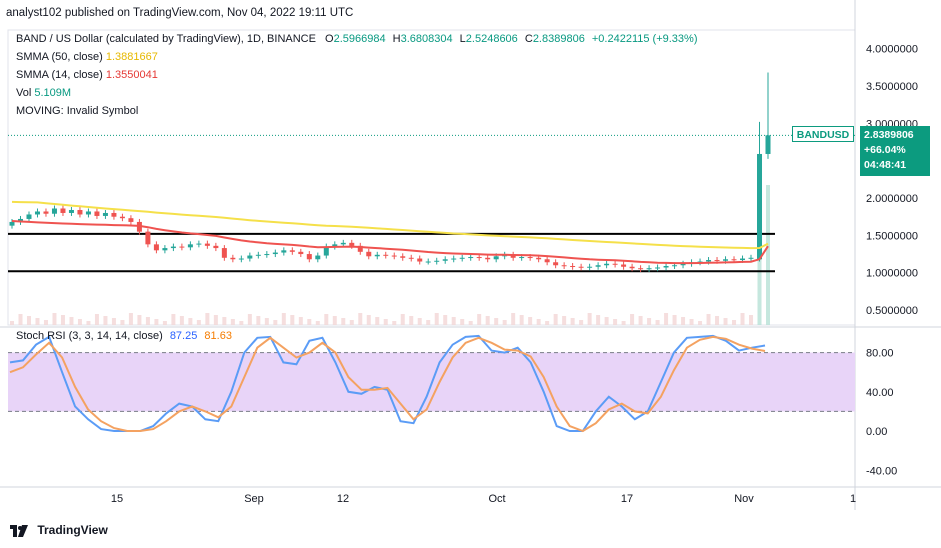  What do you see at coordinates (356, 93) in the screenshot?
I see `volume-line: Vol 5.109M` at bounding box center [356, 93].